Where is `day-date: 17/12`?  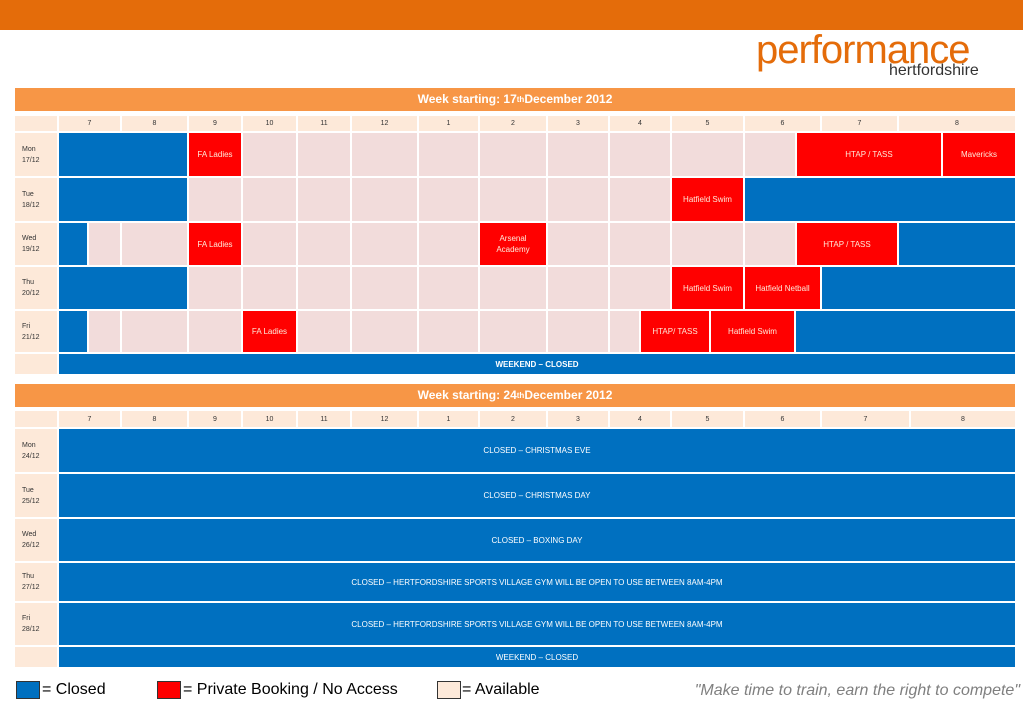 day-date: 17/12 is located at coordinates (31, 160).